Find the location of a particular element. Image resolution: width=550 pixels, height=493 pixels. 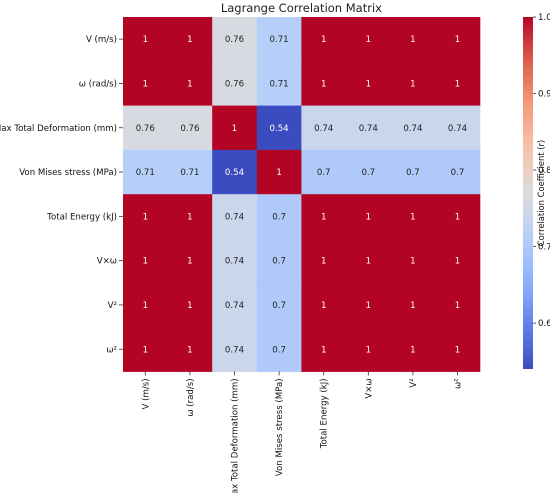

column-tick-label: Total Energy (kJ) is located at coordinates (325, 413).